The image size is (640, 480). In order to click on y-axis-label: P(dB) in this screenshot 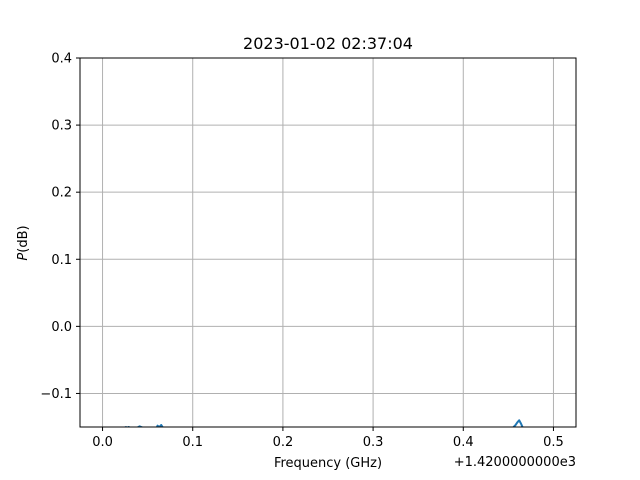, I will do `click(23, 242)`.